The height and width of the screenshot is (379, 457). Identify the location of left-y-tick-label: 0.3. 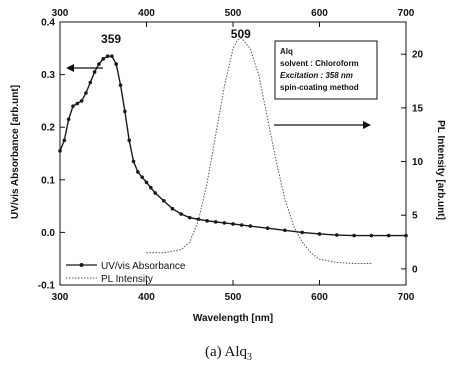
(48, 75).